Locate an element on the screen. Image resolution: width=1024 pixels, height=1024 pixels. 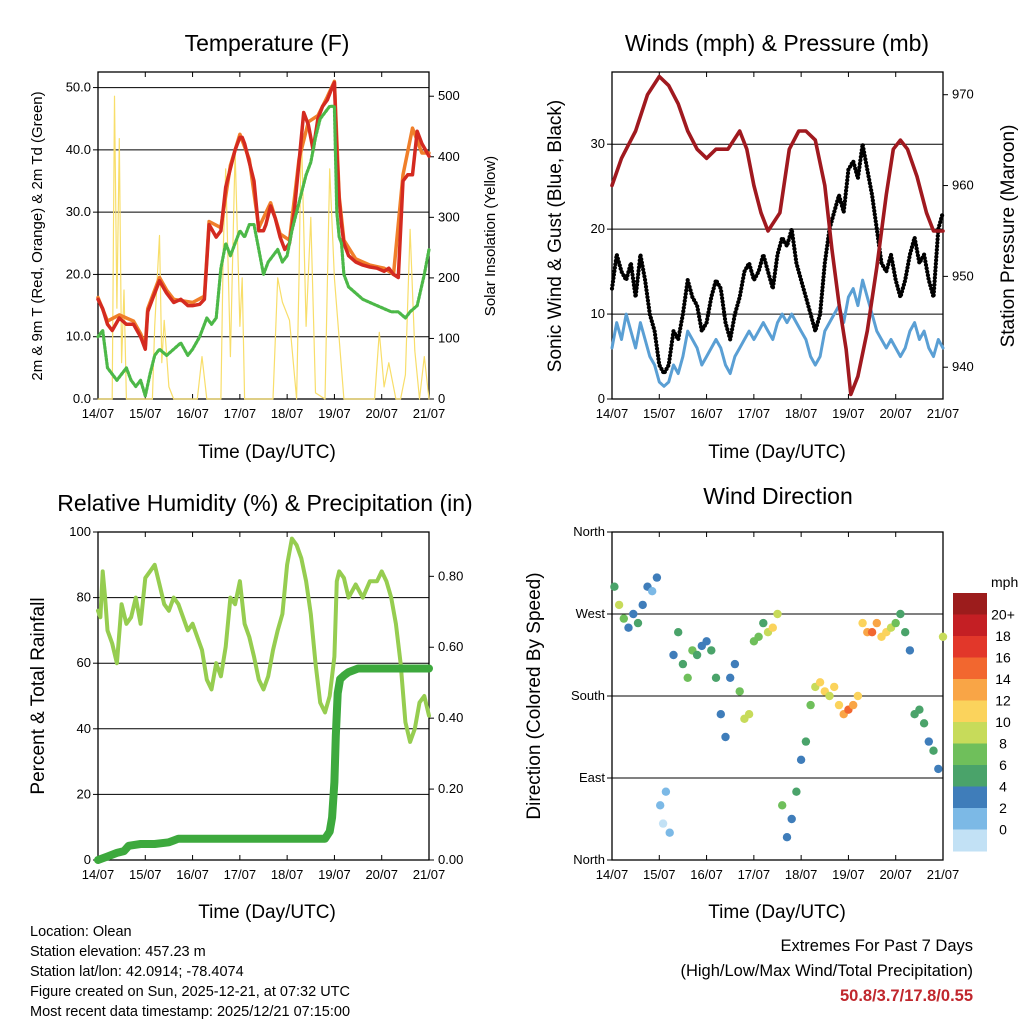
direction-x-axis-label: Time (Day/UTC) is located at coordinates (777, 912).